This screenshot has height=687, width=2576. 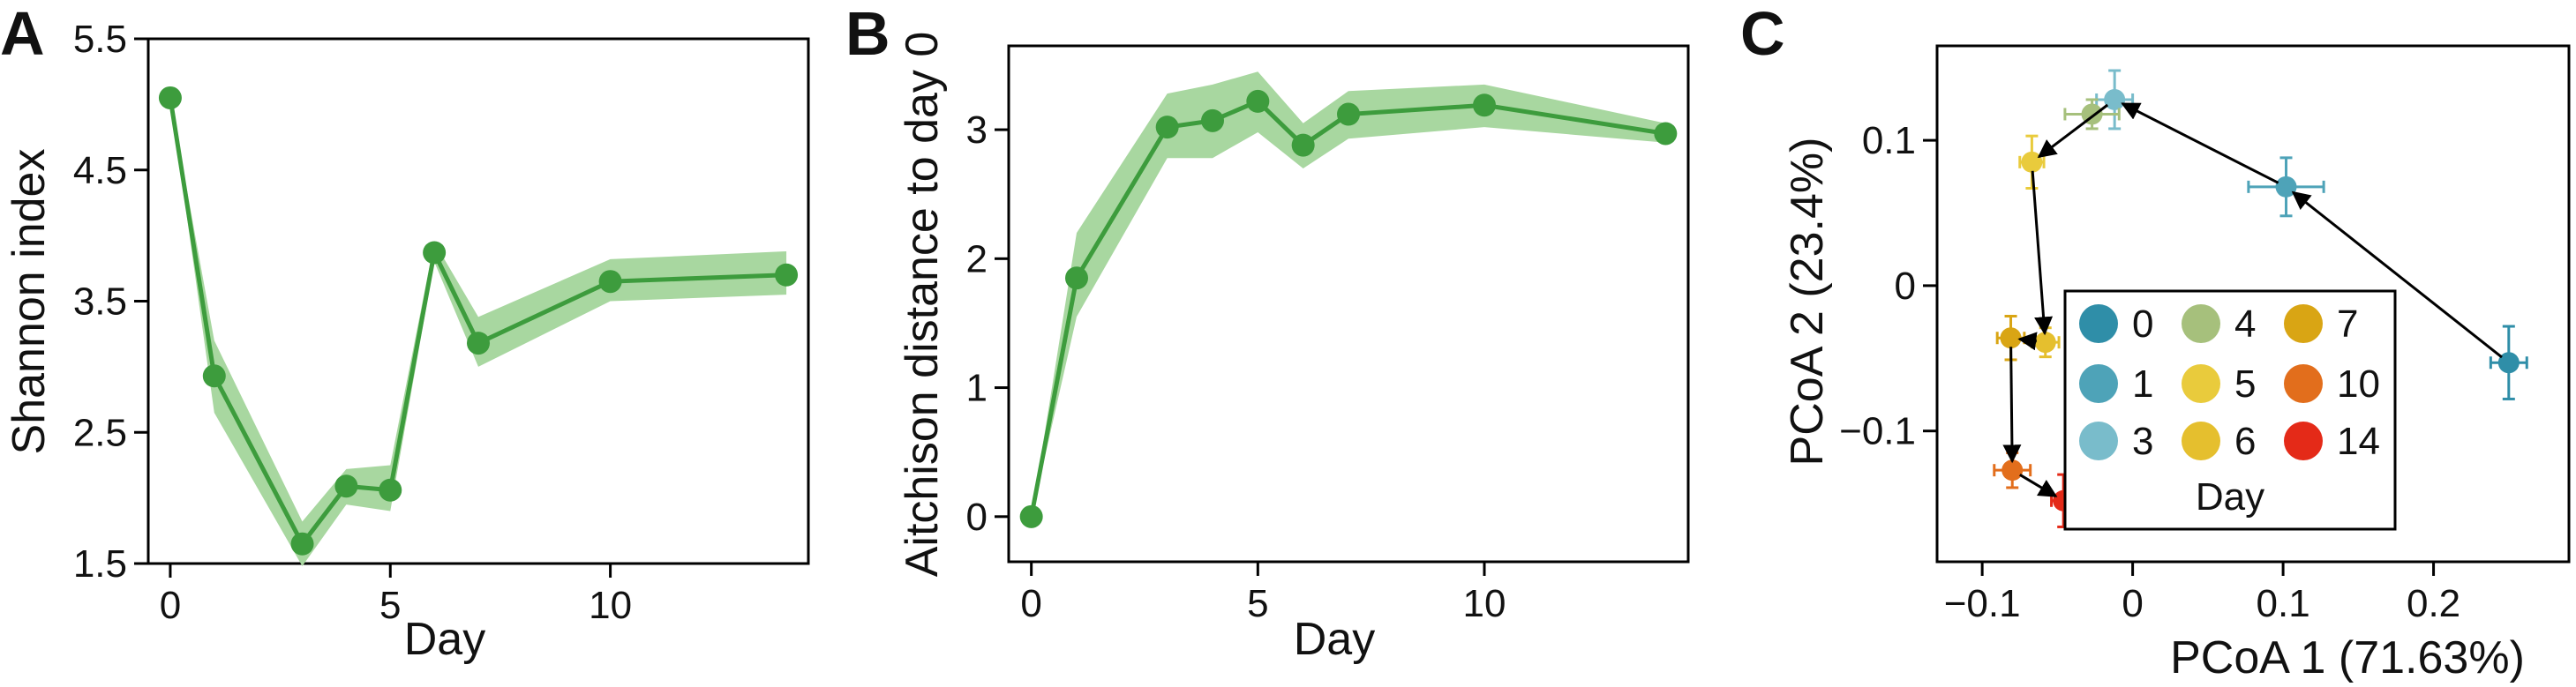 I want to click on y-tick-label-a: 4.5, so click(x=100, y=170).